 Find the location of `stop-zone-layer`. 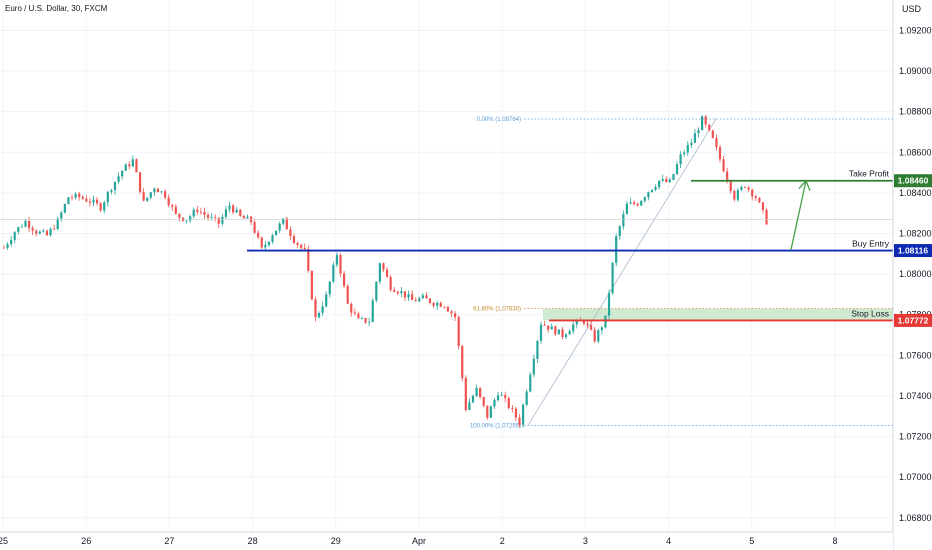

stop-zone-layer is located at coordinates (718, 314).